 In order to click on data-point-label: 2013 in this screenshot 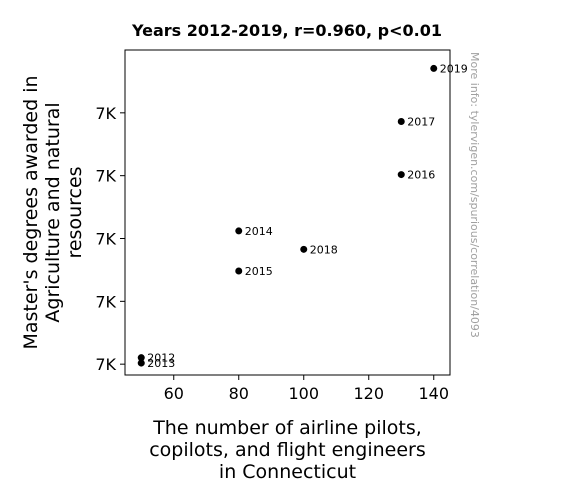, I will do `click(161, 363)`.